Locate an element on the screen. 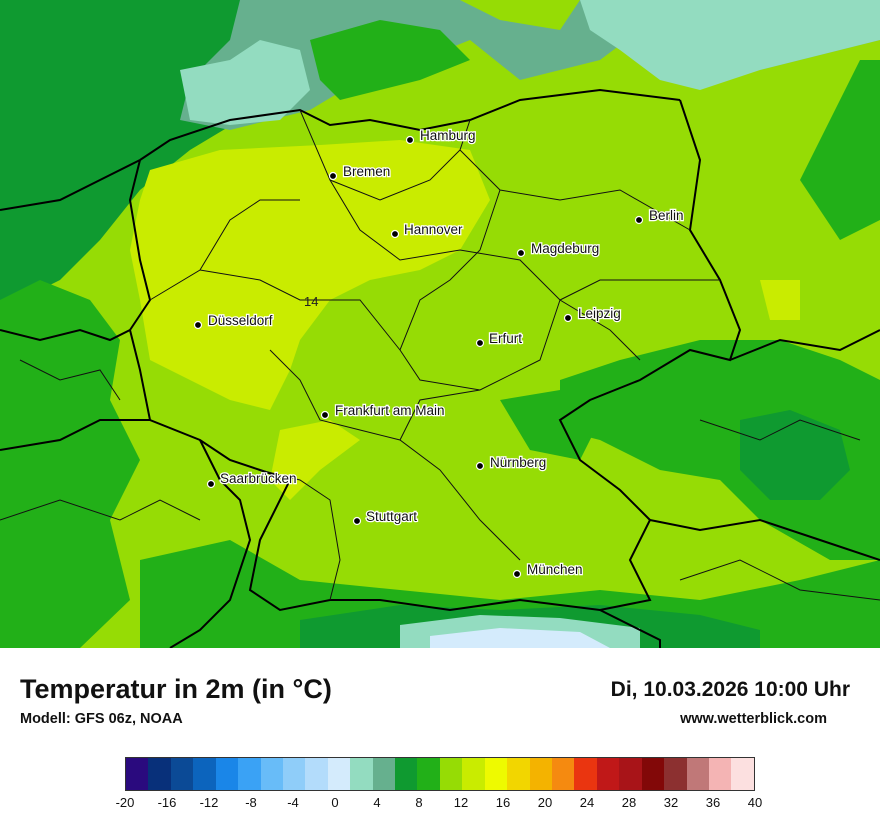 This screenshot has width=880, height=830. city-label: Berlin is located at coordinates (666, 215).